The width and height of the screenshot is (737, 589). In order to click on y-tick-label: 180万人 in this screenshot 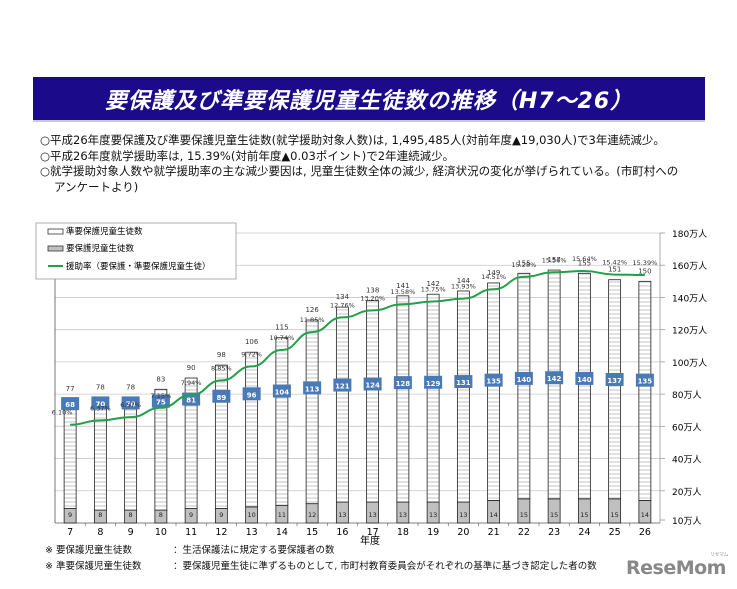, I will do `click(689, 234)`.